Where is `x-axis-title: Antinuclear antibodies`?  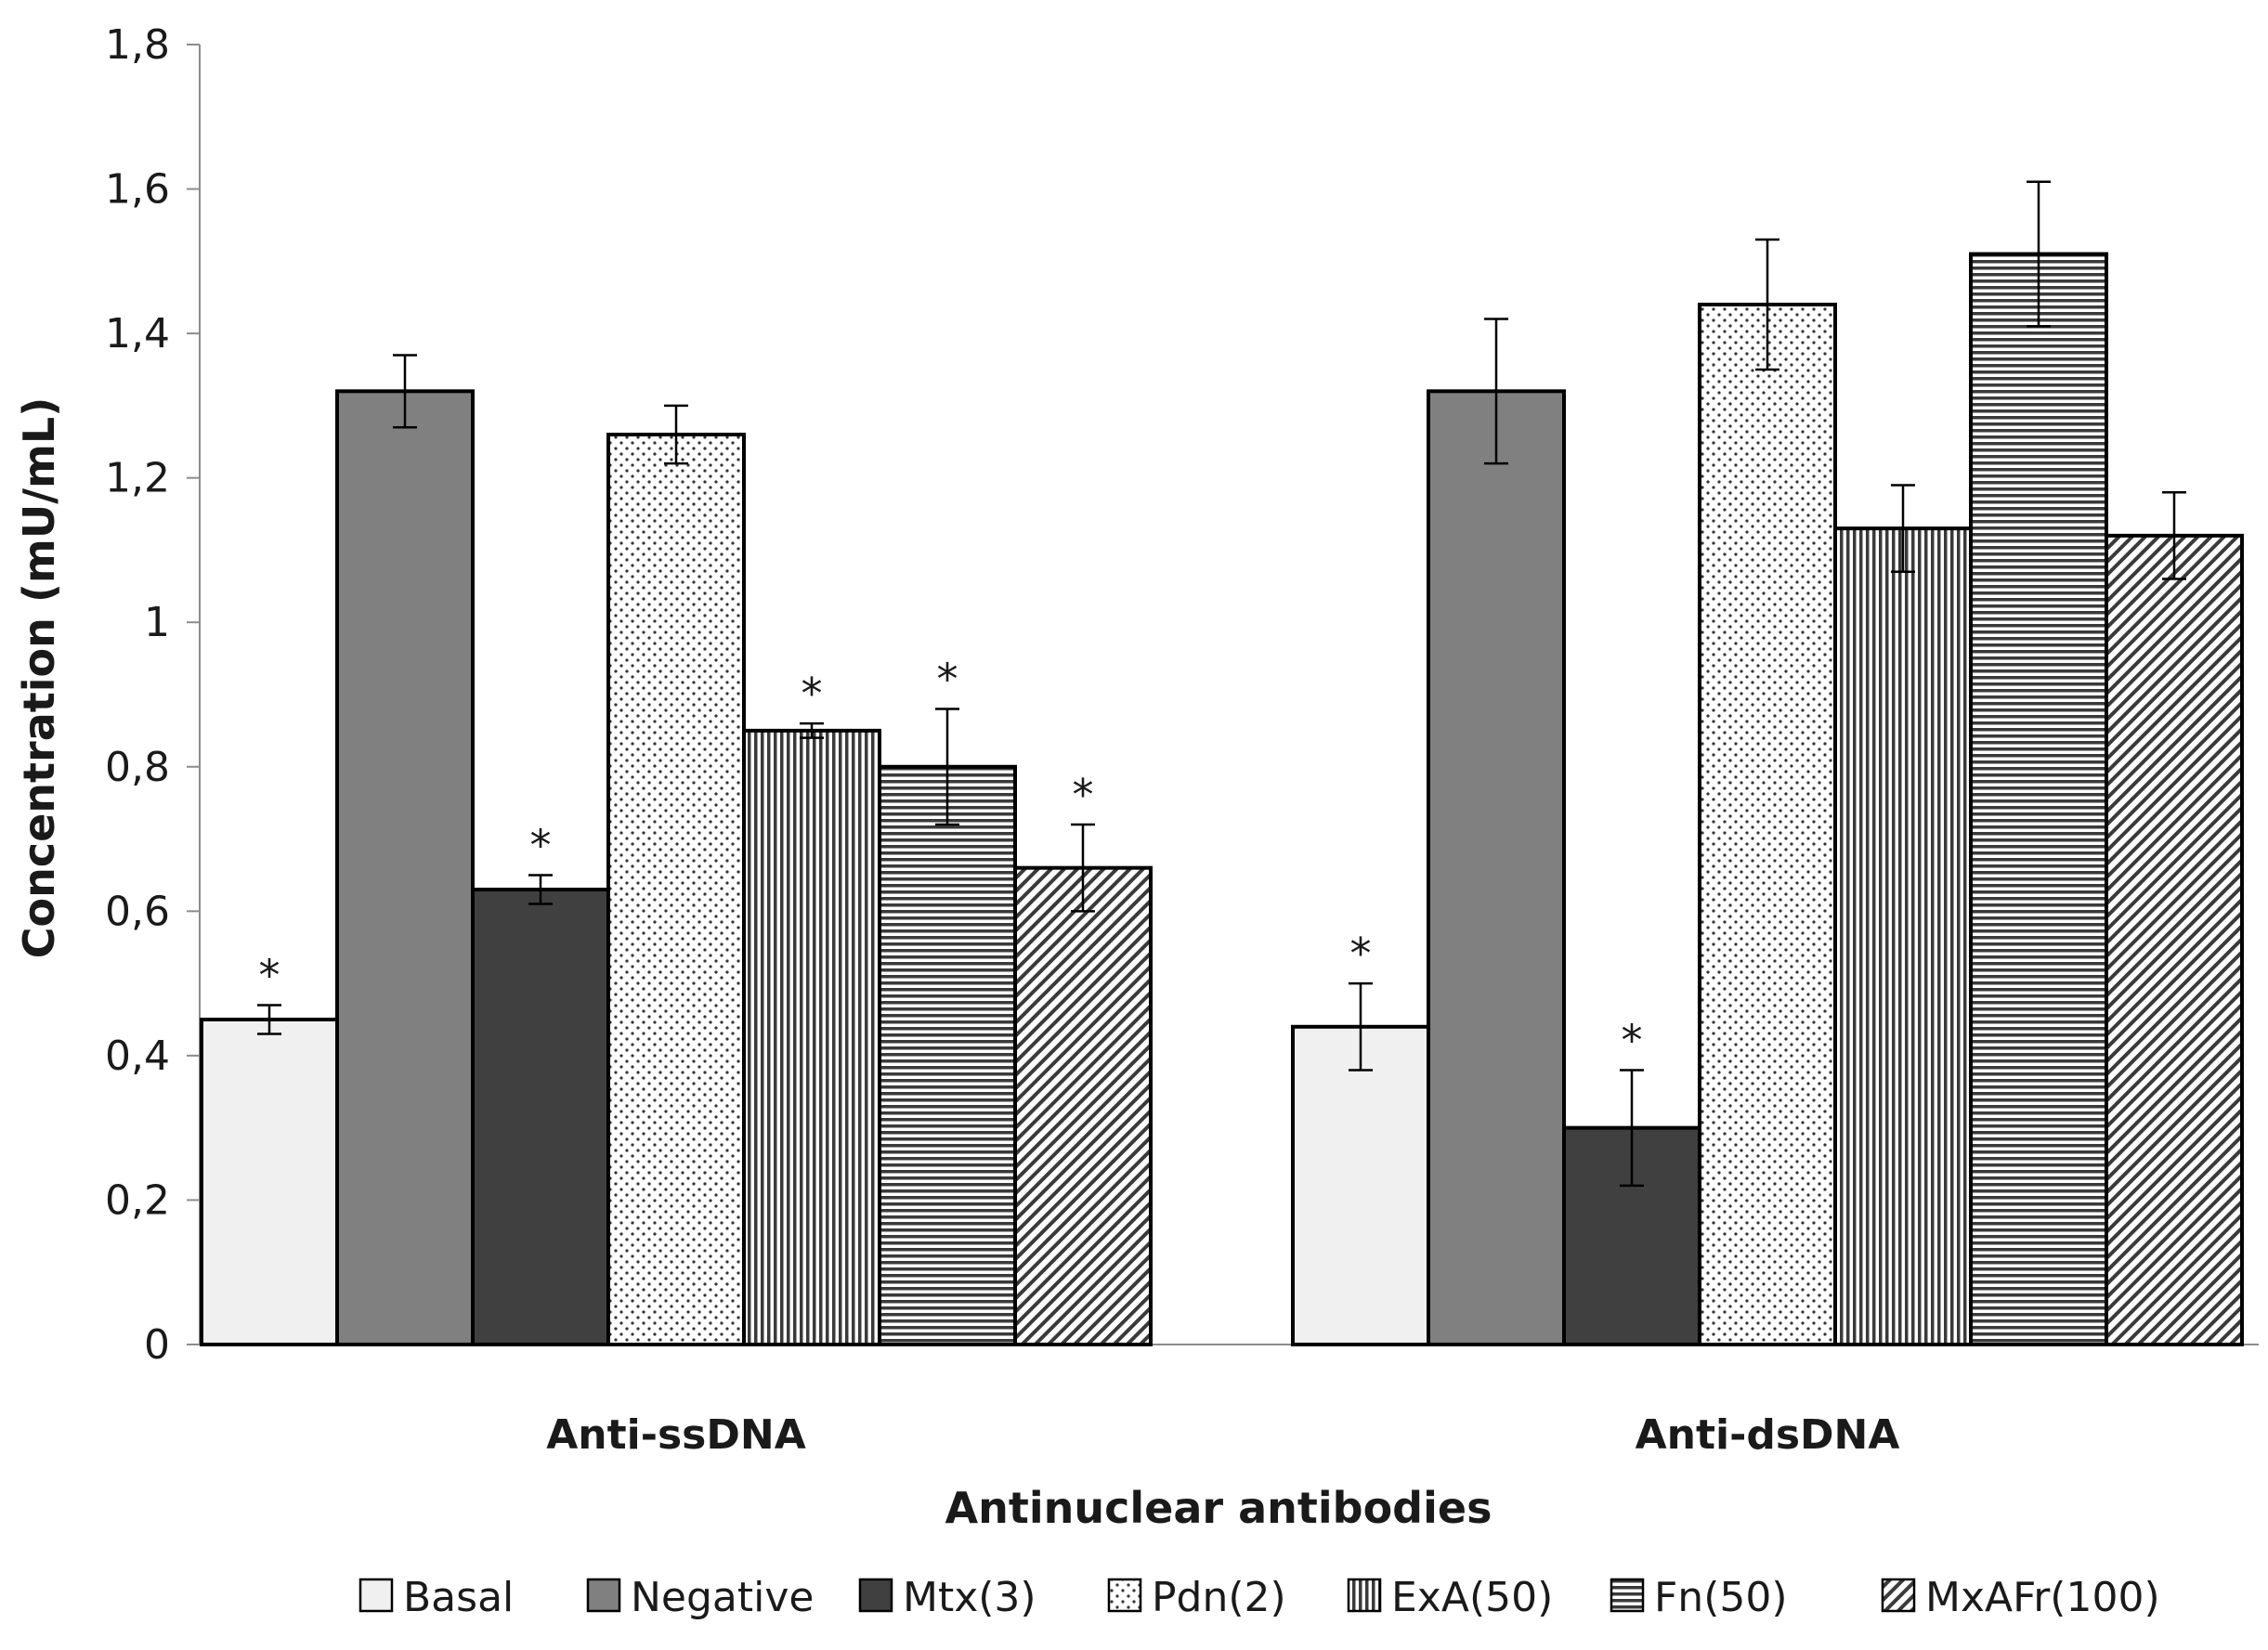
x-axis-title: Antinuclear antibodies is located at coordinates (1218, 1508).